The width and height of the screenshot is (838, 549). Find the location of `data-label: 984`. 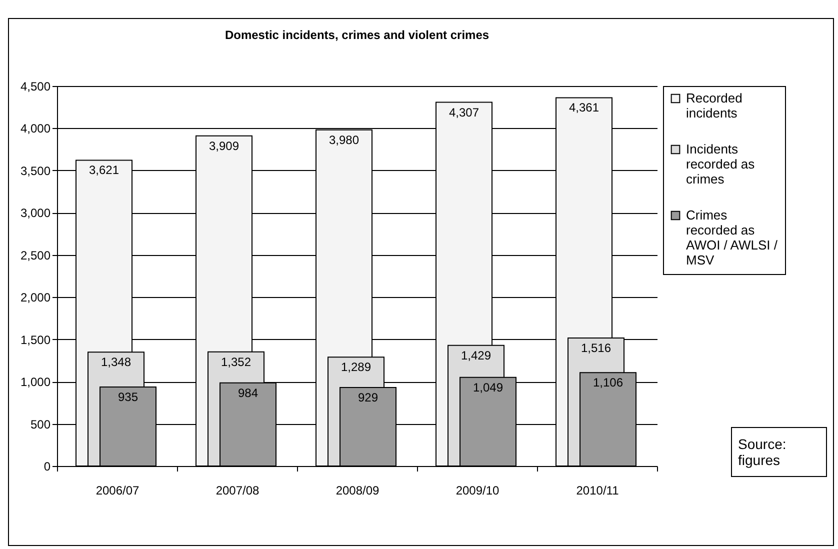

data-label: 984 is located at coordinates (248, 393).